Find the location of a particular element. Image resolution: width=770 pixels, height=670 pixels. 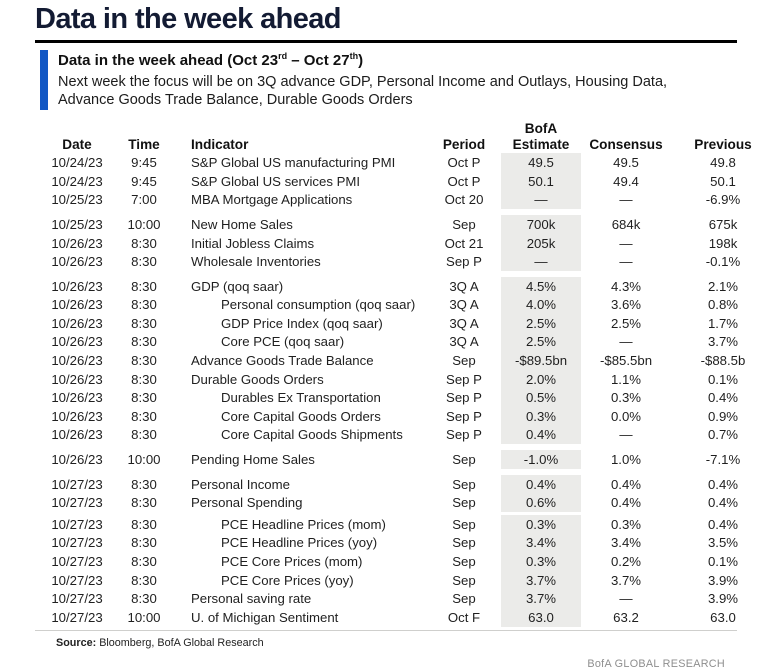

row-bofa-estimate: 2.0% is located at coordinates (541, 379).